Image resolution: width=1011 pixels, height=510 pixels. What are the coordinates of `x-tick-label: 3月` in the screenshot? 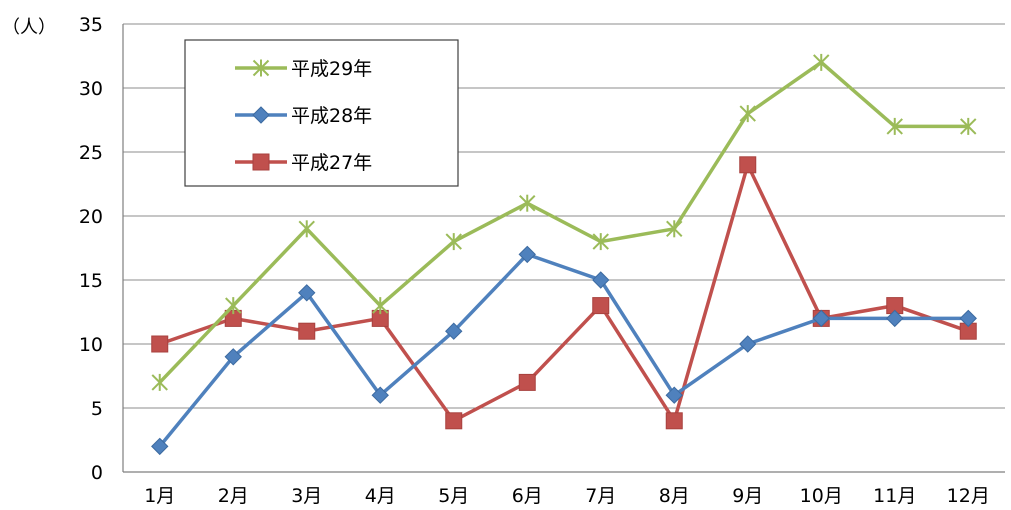 It's located at (306, 496).